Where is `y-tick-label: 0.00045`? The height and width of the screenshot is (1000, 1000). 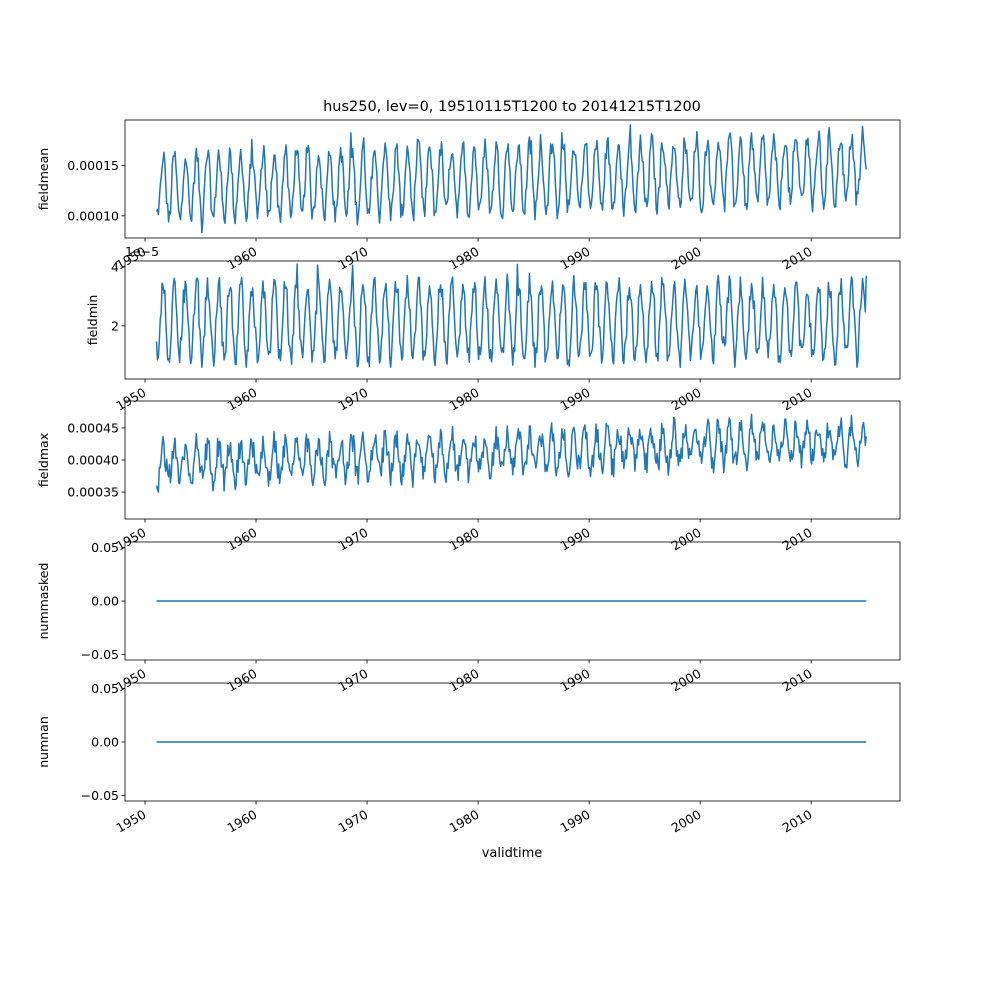
y-tick-label: 0.00045 is located at coordinates (93, 427).